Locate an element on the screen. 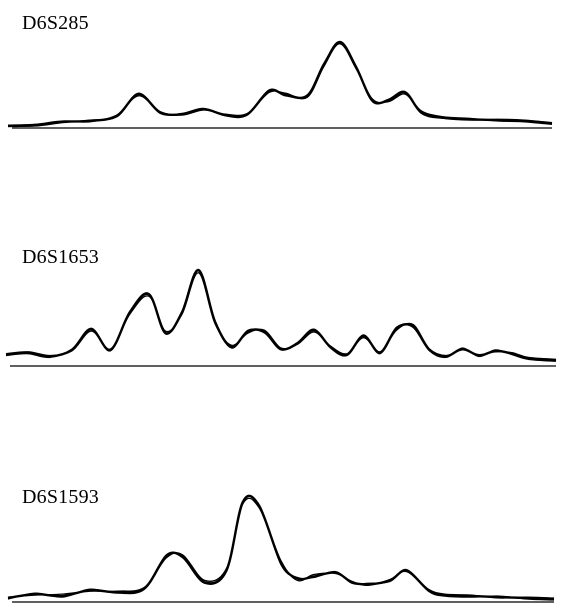 The image size is (562, 607). chart-title: D6S1653 is located at coordinates (60, 257).